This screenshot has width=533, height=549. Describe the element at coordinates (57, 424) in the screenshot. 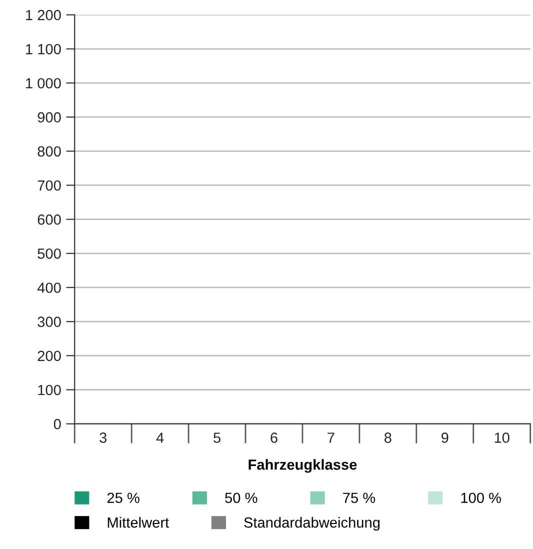

I see `y-tick-label: 0` at that location.